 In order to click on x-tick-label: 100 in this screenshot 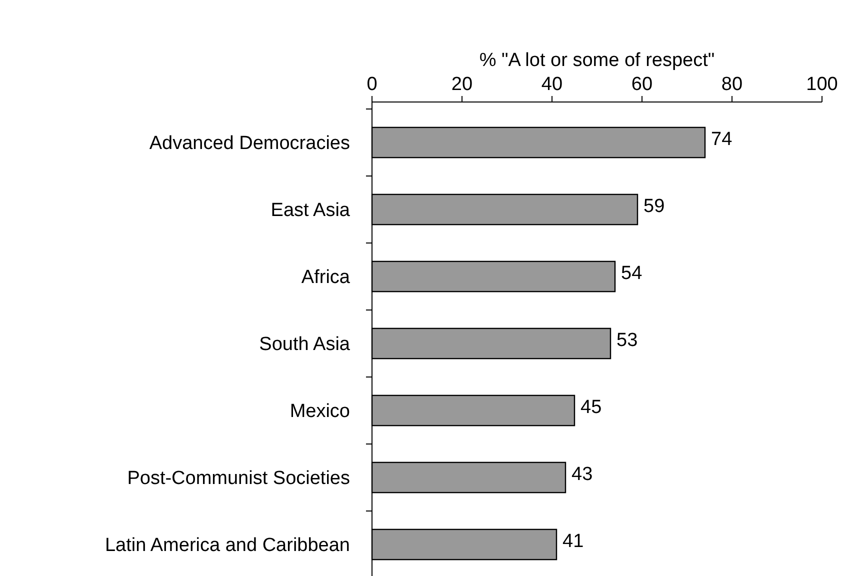, I will do `click(822, 84)`.